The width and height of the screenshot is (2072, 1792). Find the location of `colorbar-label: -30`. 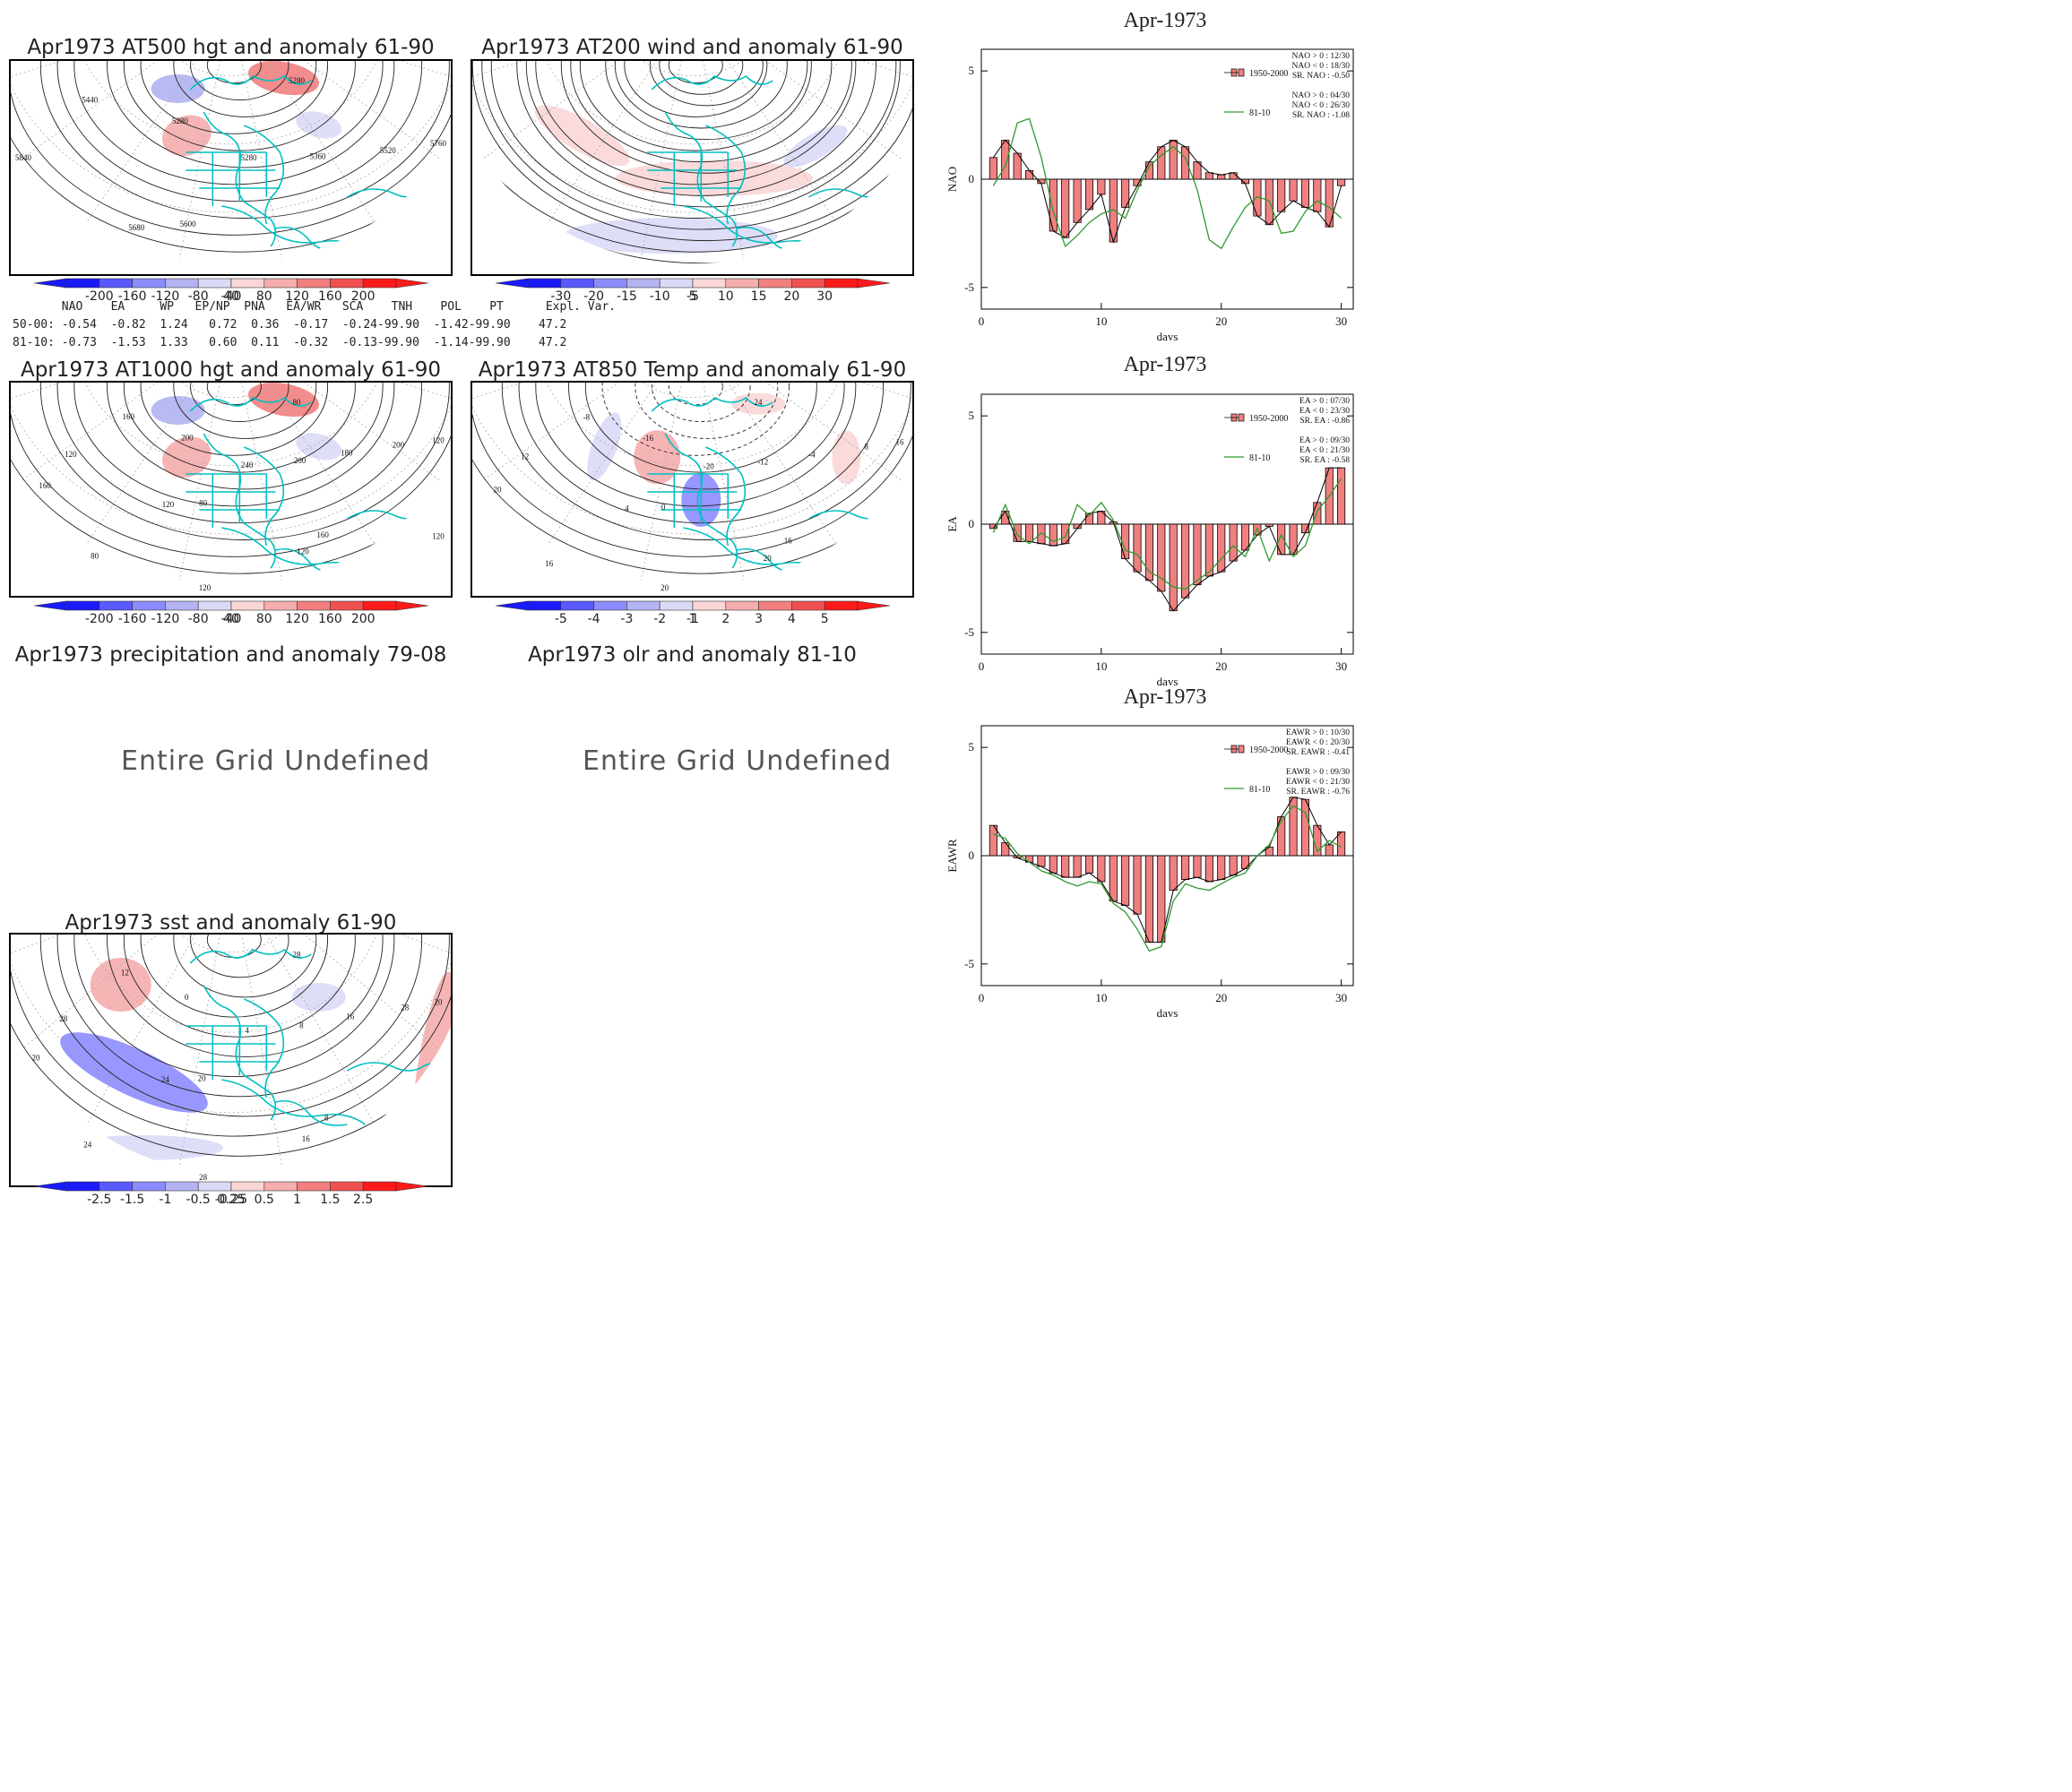

colorbar-label: -30 is located at coordinates (561, 296).